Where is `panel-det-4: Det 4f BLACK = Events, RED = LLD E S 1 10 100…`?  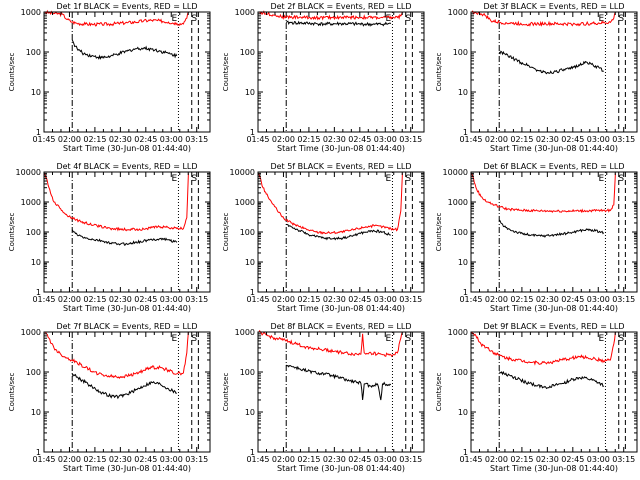
panel-det-4: Det 4f BLACK = Events, RED = LLD E S 1 10 100… is located at coordinates (109, 237).